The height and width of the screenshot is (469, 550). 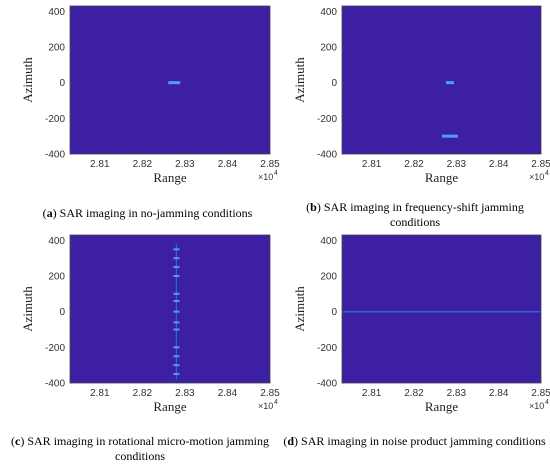 What do you see at coordinates (441, 177) in the screenshot?
I see `x-axis-label-b: Range` at bounding box center [441, 177].